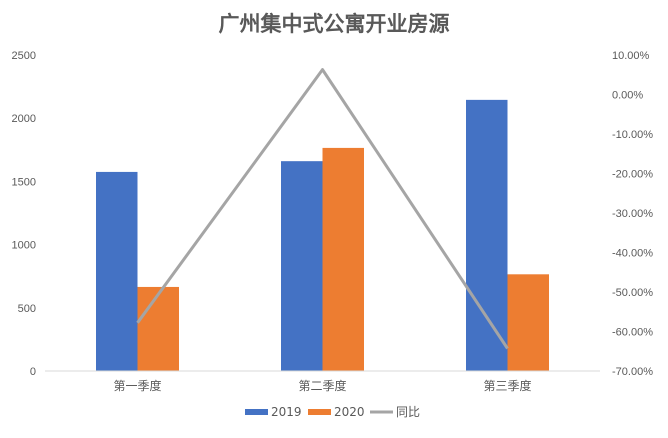 Image resolution: width=668 pixels, height=438 pixels. What do you see at coordinates (632, 135) in the screenshot?
I see `right-tick-label: -10.00%` at bounding box center [632, 135].